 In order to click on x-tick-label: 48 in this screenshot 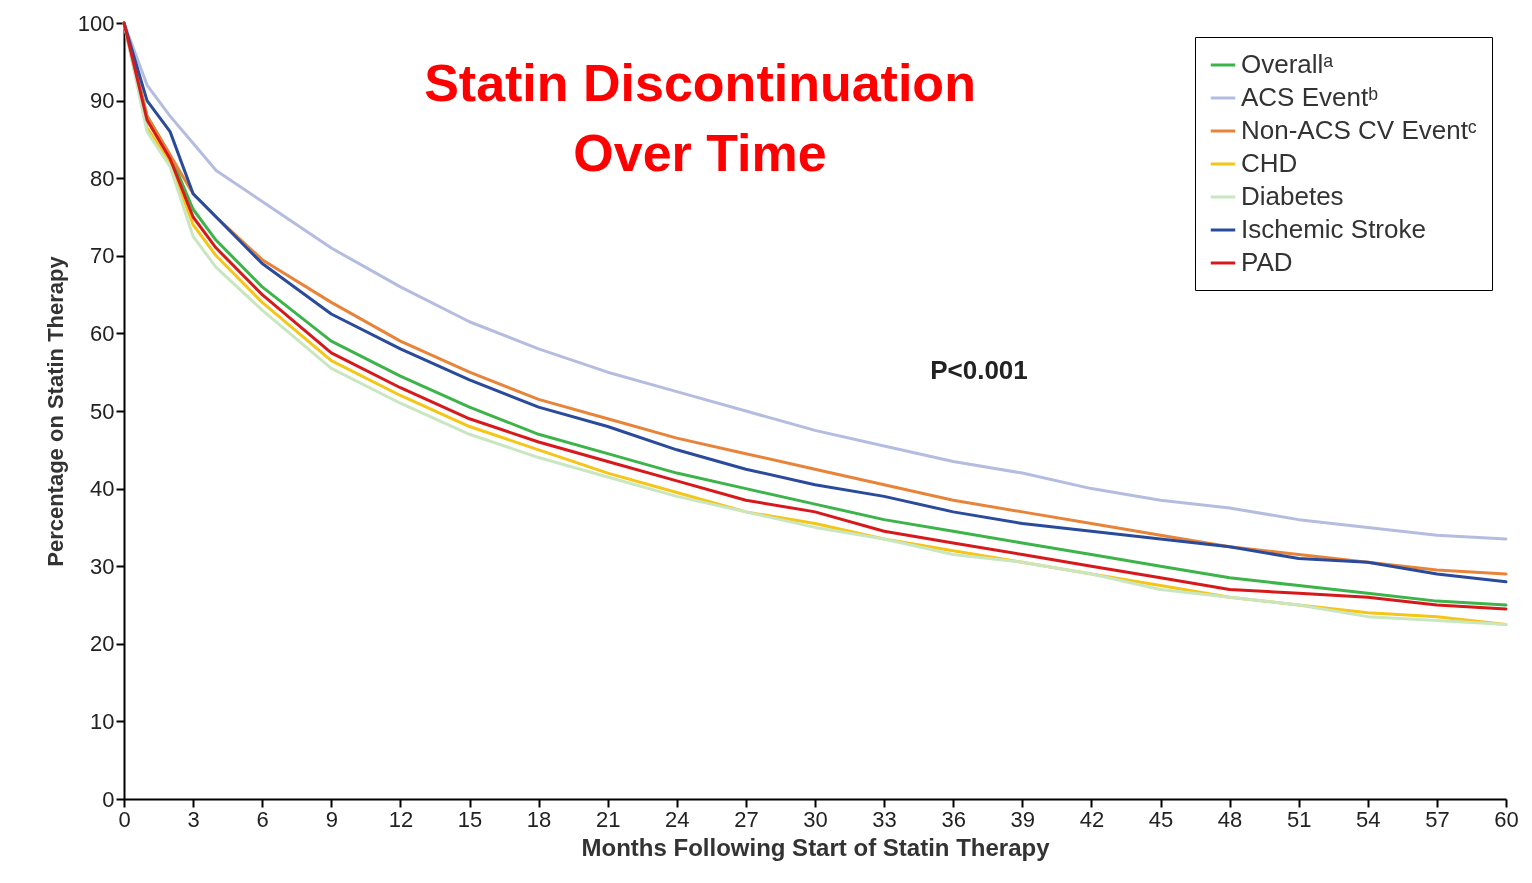, I will do `click(1230, 819)`.